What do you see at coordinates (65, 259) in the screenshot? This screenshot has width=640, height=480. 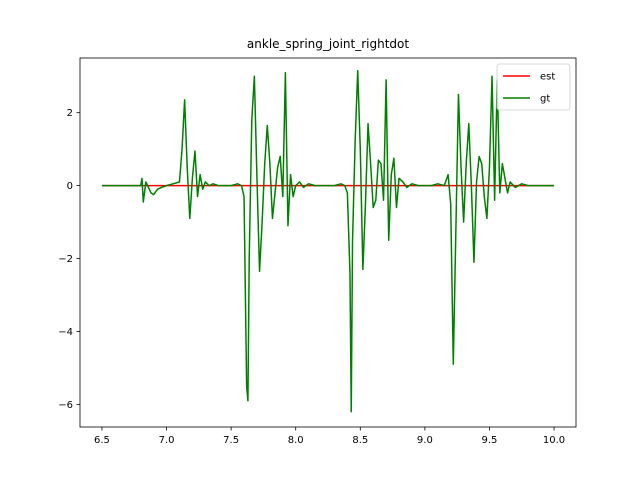 I see `y-tick-label: −2` at bounding box center [65, 259].